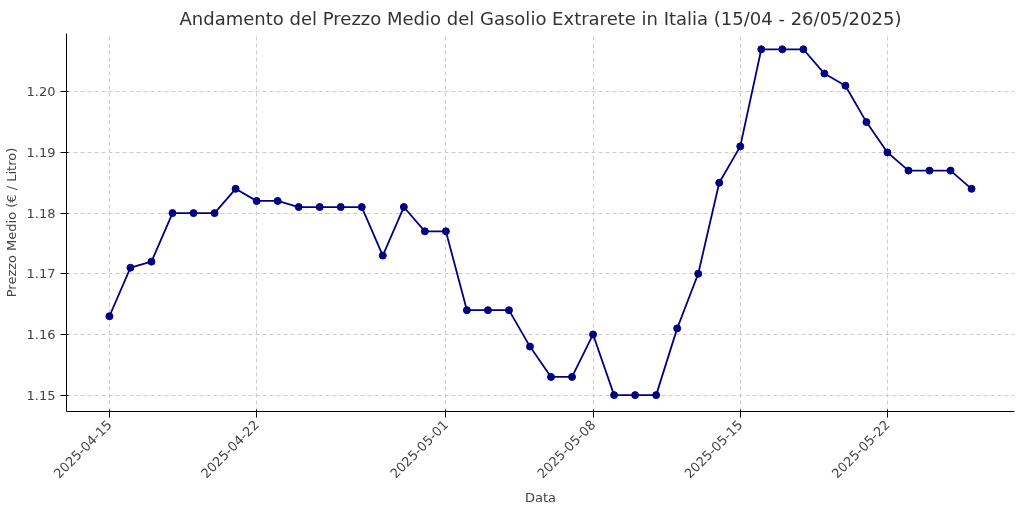 This screenshot has height=508, width=1024. What do you see at coordinates (11, 222) in the screenshot?
I see `y-axis-title: Prezzo Medio (€ / Litro)` at bounding box center [11, 222].